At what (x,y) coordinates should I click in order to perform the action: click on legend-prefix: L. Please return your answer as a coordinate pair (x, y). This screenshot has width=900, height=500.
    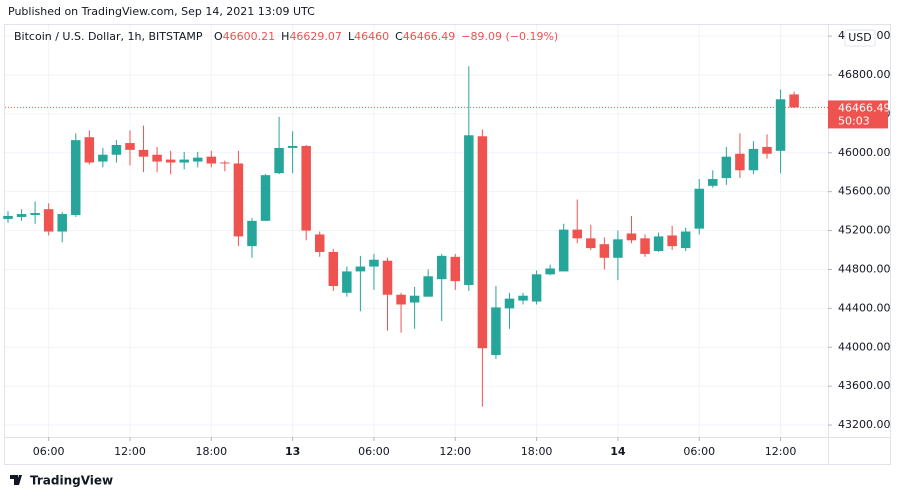
    Looking at the image, I should click on (351, 36).